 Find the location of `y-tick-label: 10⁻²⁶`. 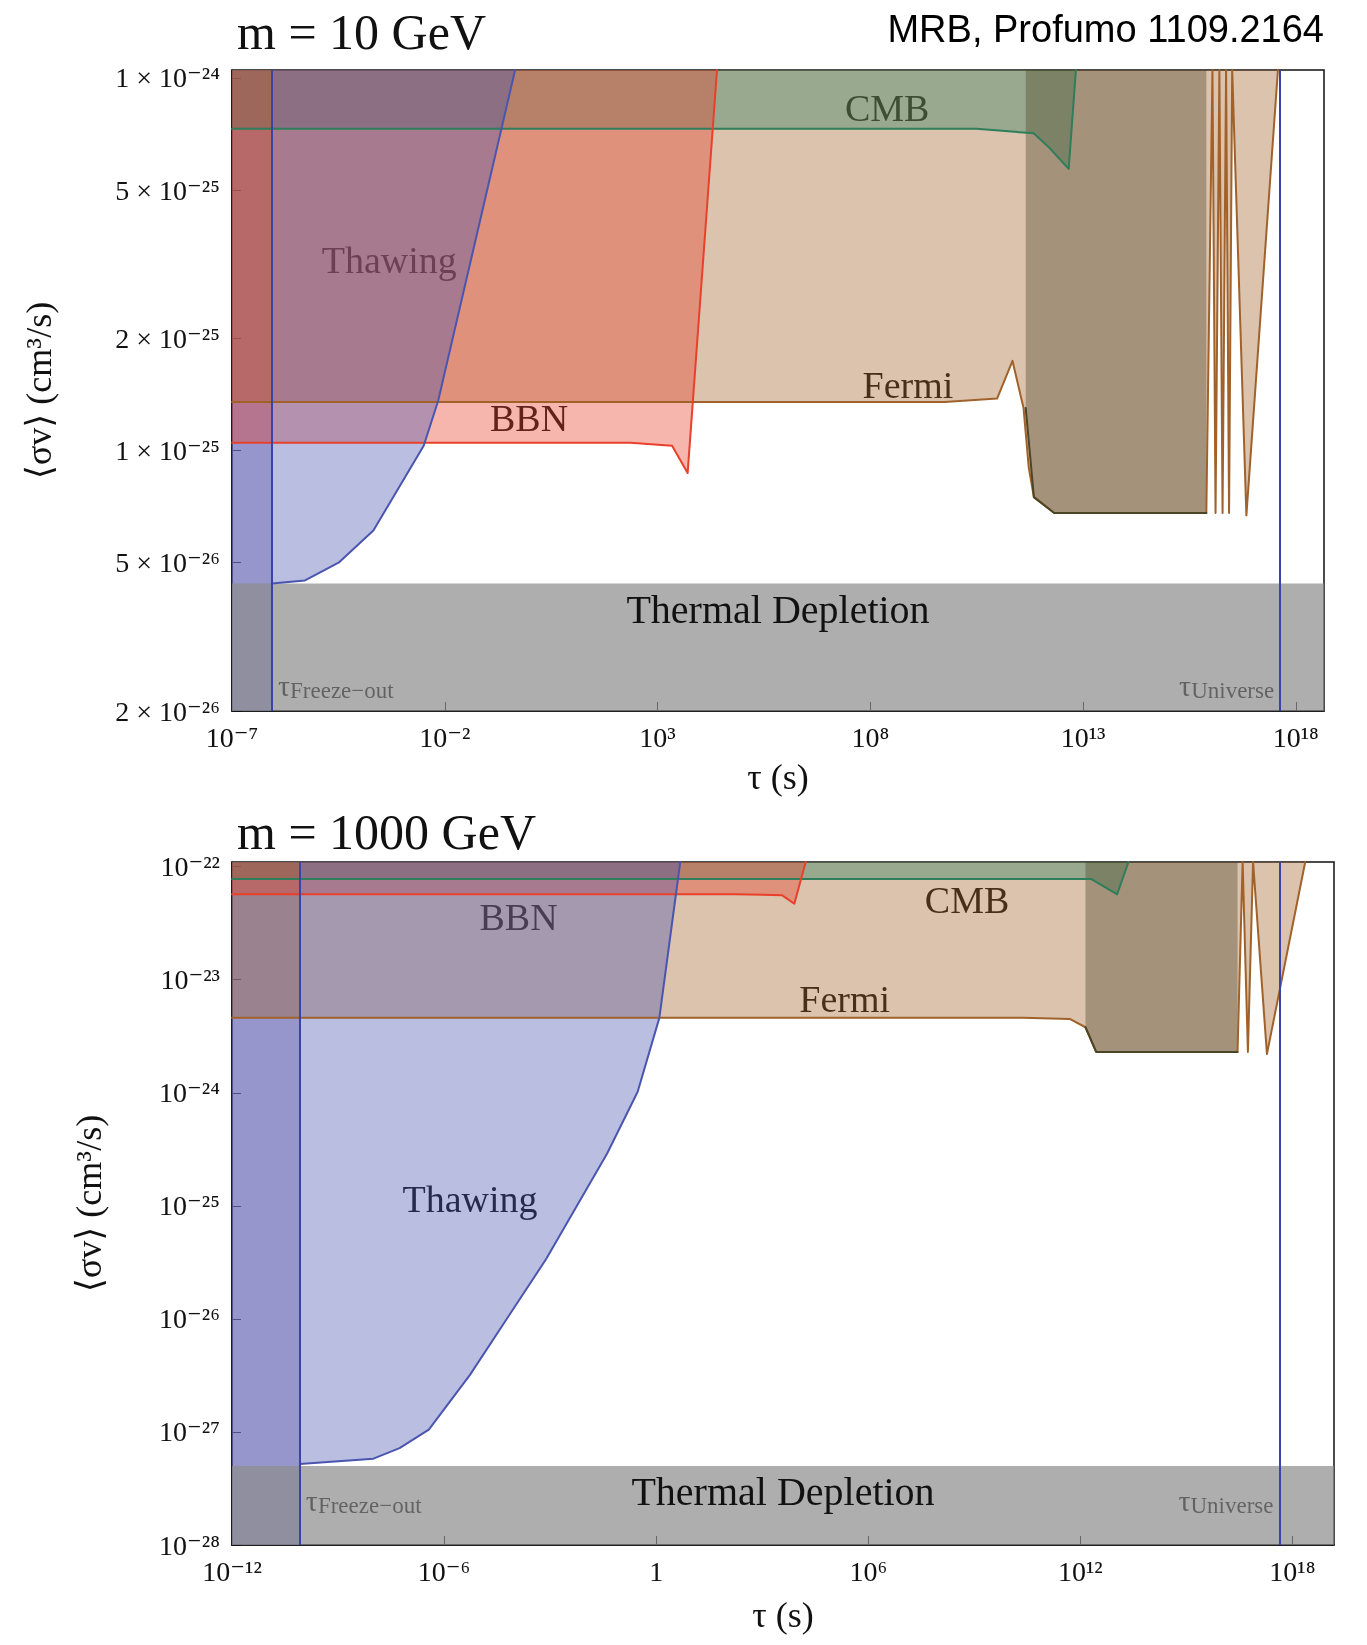

y-tick-label: 10⁻²⁶ is located at coordinates (189, 1319).